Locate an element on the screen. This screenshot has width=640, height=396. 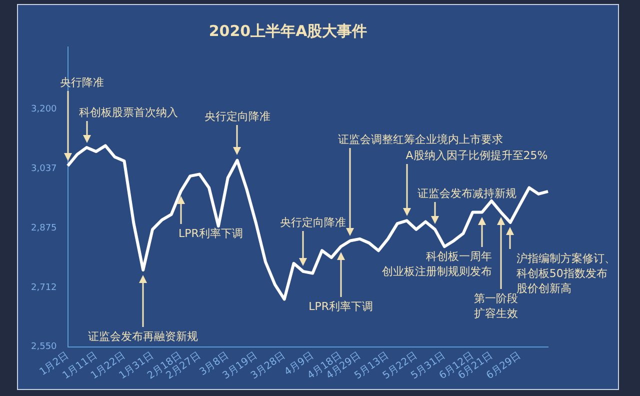
chart-title: 2020上半年A股大事件 is located at coordinates (288, 31).